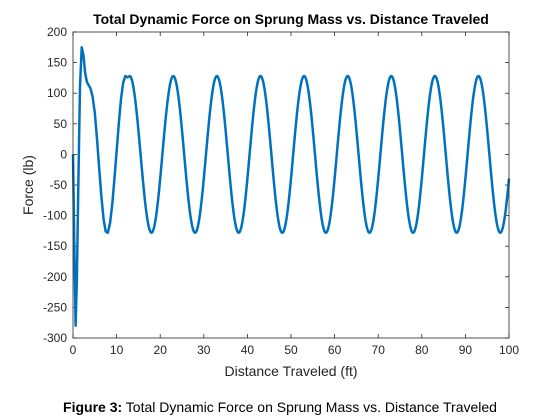 The image size is (560, 420). Describe the element at coordinates (57, 63) in the screenshot. I see `y-tick-label: 150` at that location.